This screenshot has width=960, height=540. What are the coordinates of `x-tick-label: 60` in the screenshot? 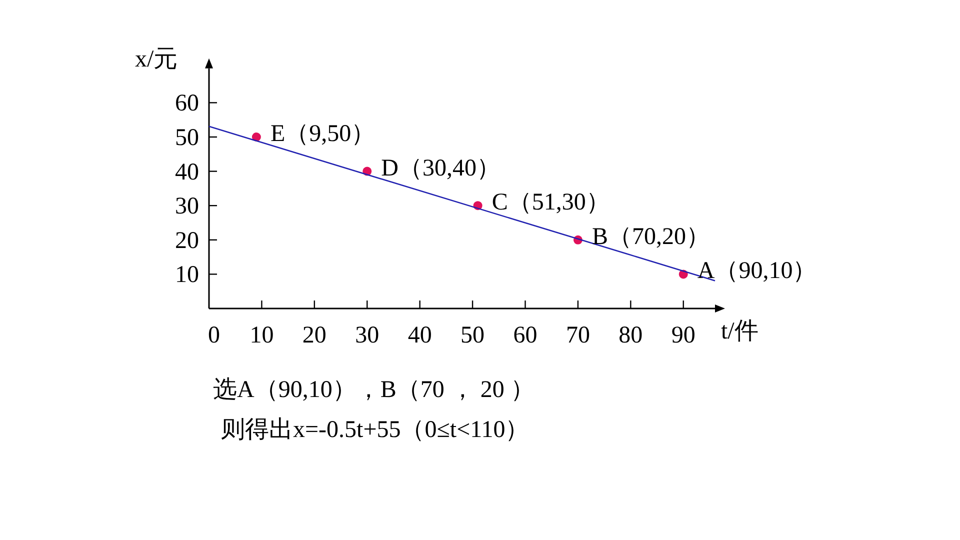 It's located at (525, 335).